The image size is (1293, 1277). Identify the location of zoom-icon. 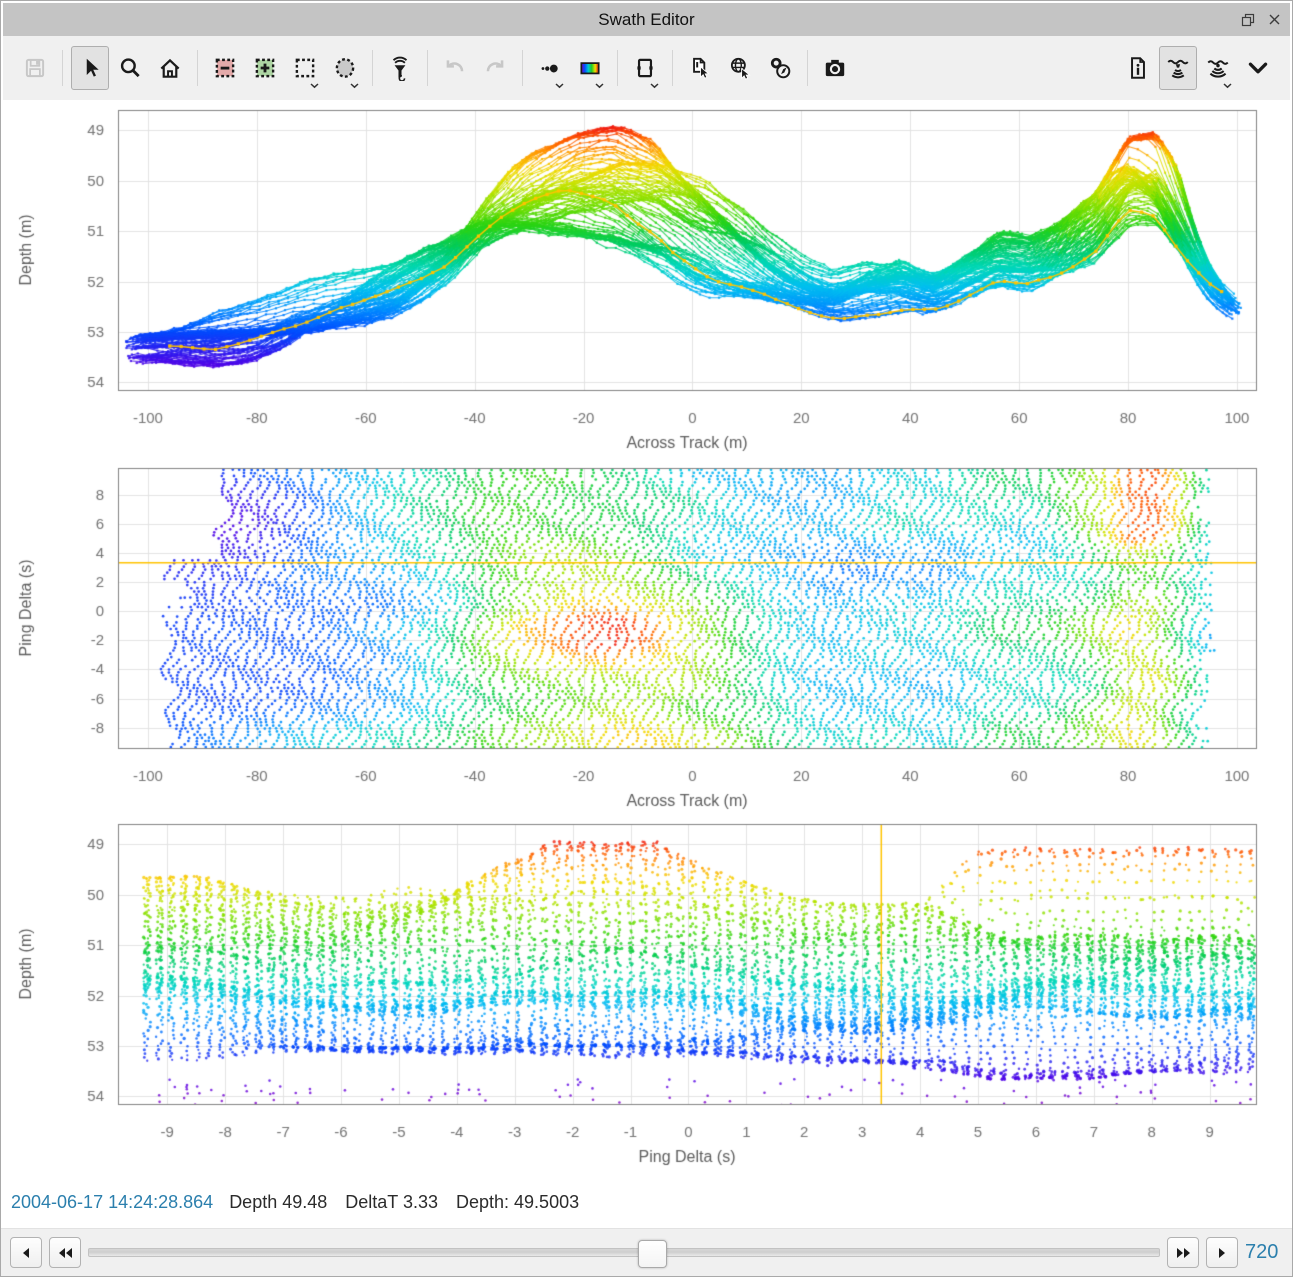
(130, 68).